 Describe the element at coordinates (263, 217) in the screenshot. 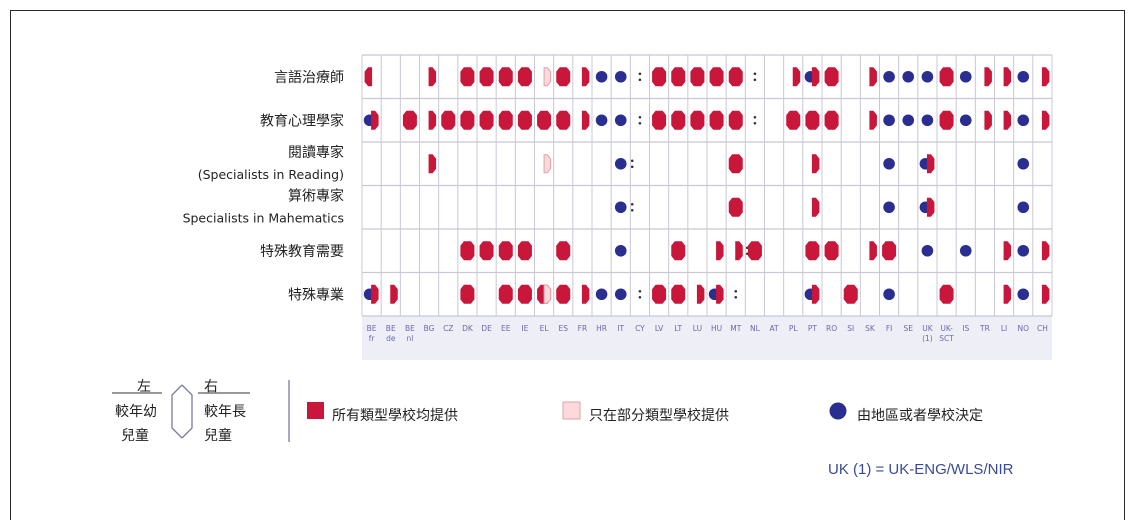

I see `row-sublabel: Specialists in Mahematics` at that location.